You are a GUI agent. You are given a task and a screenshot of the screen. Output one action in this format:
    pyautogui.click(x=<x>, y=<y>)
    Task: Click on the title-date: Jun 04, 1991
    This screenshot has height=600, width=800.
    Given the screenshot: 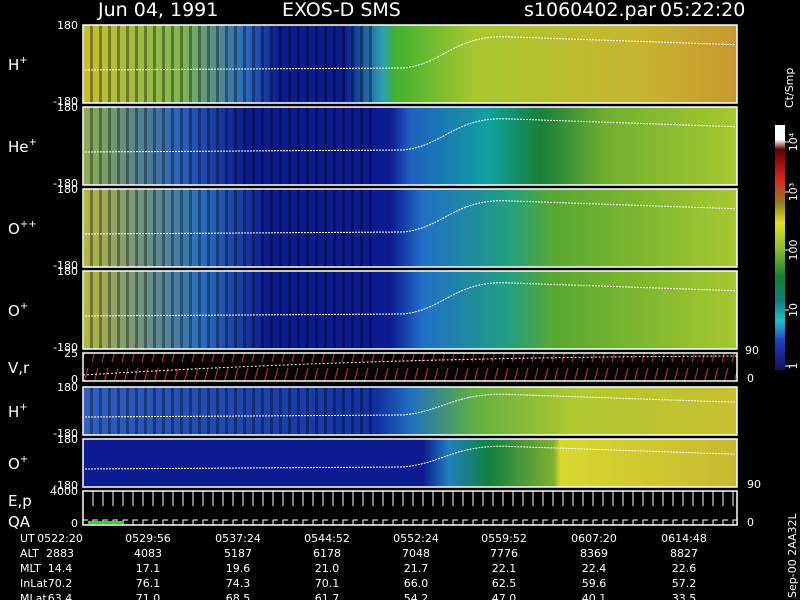 What is the action you would take?
    pyautogui.click(x=157, y=10)
    